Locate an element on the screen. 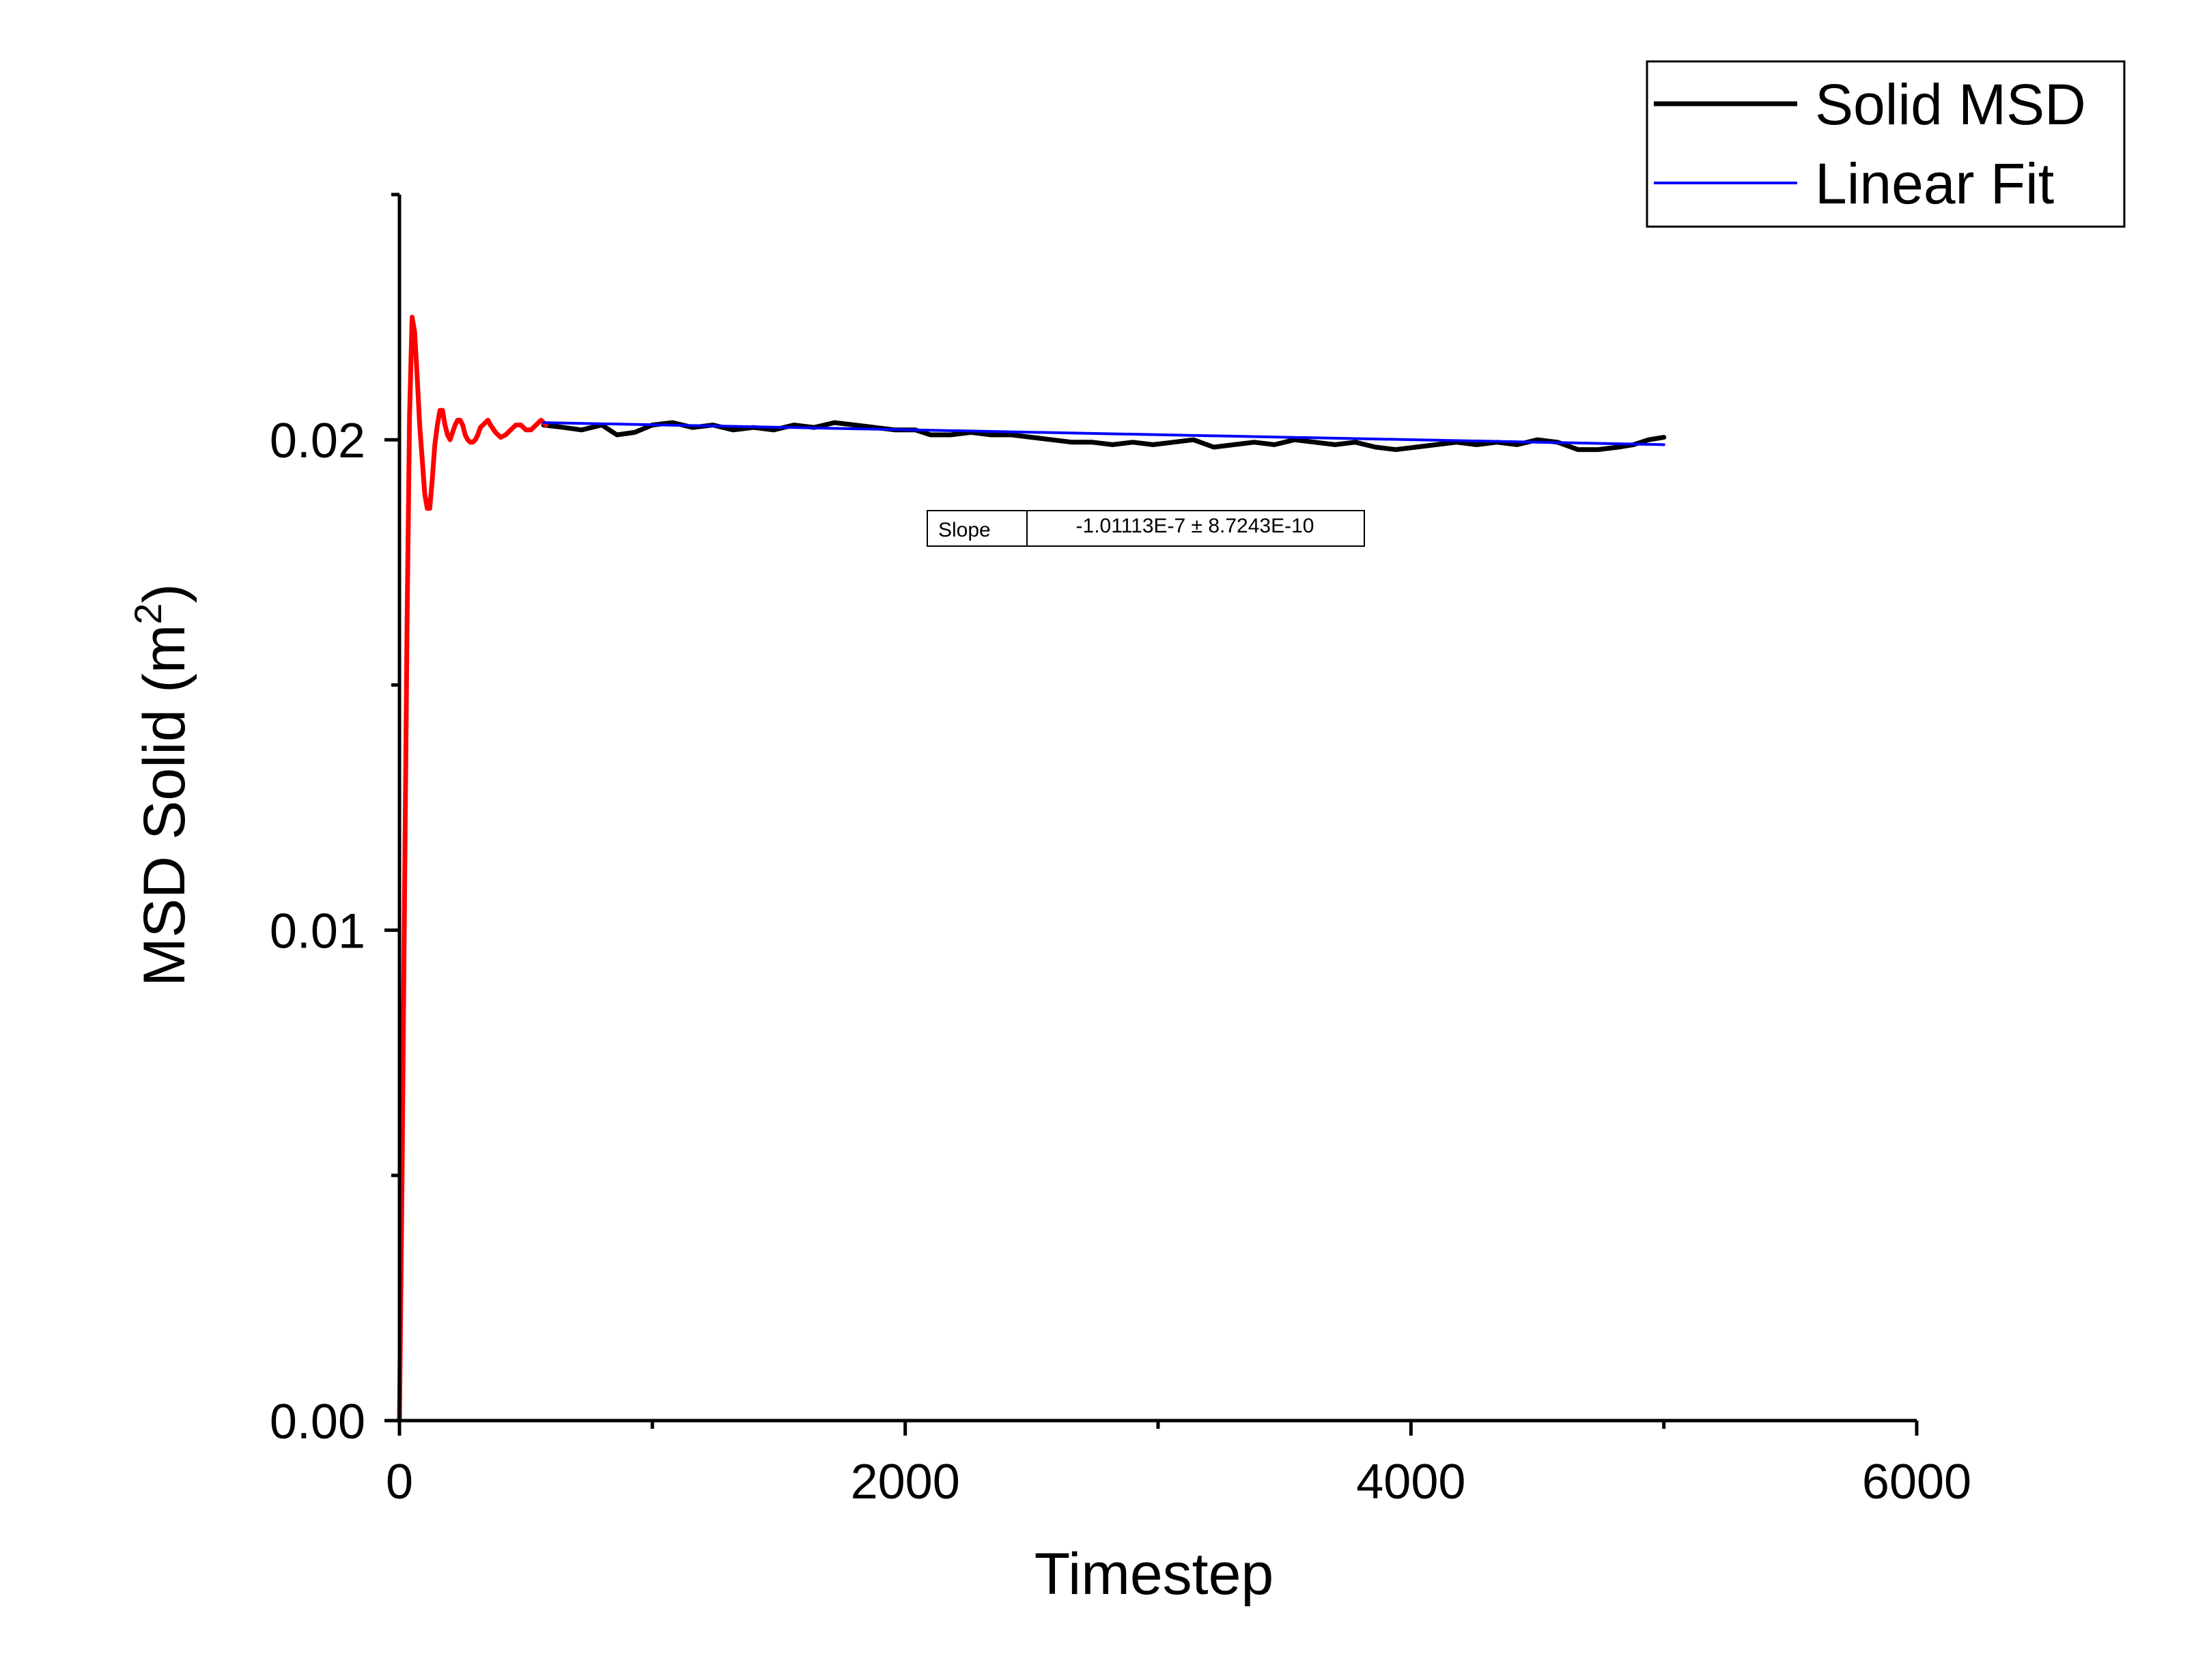 Image resolution: width=2196 pixels, height=1680 pixels. y-tick-label: 0.01 is located at coordinates (318, 932).